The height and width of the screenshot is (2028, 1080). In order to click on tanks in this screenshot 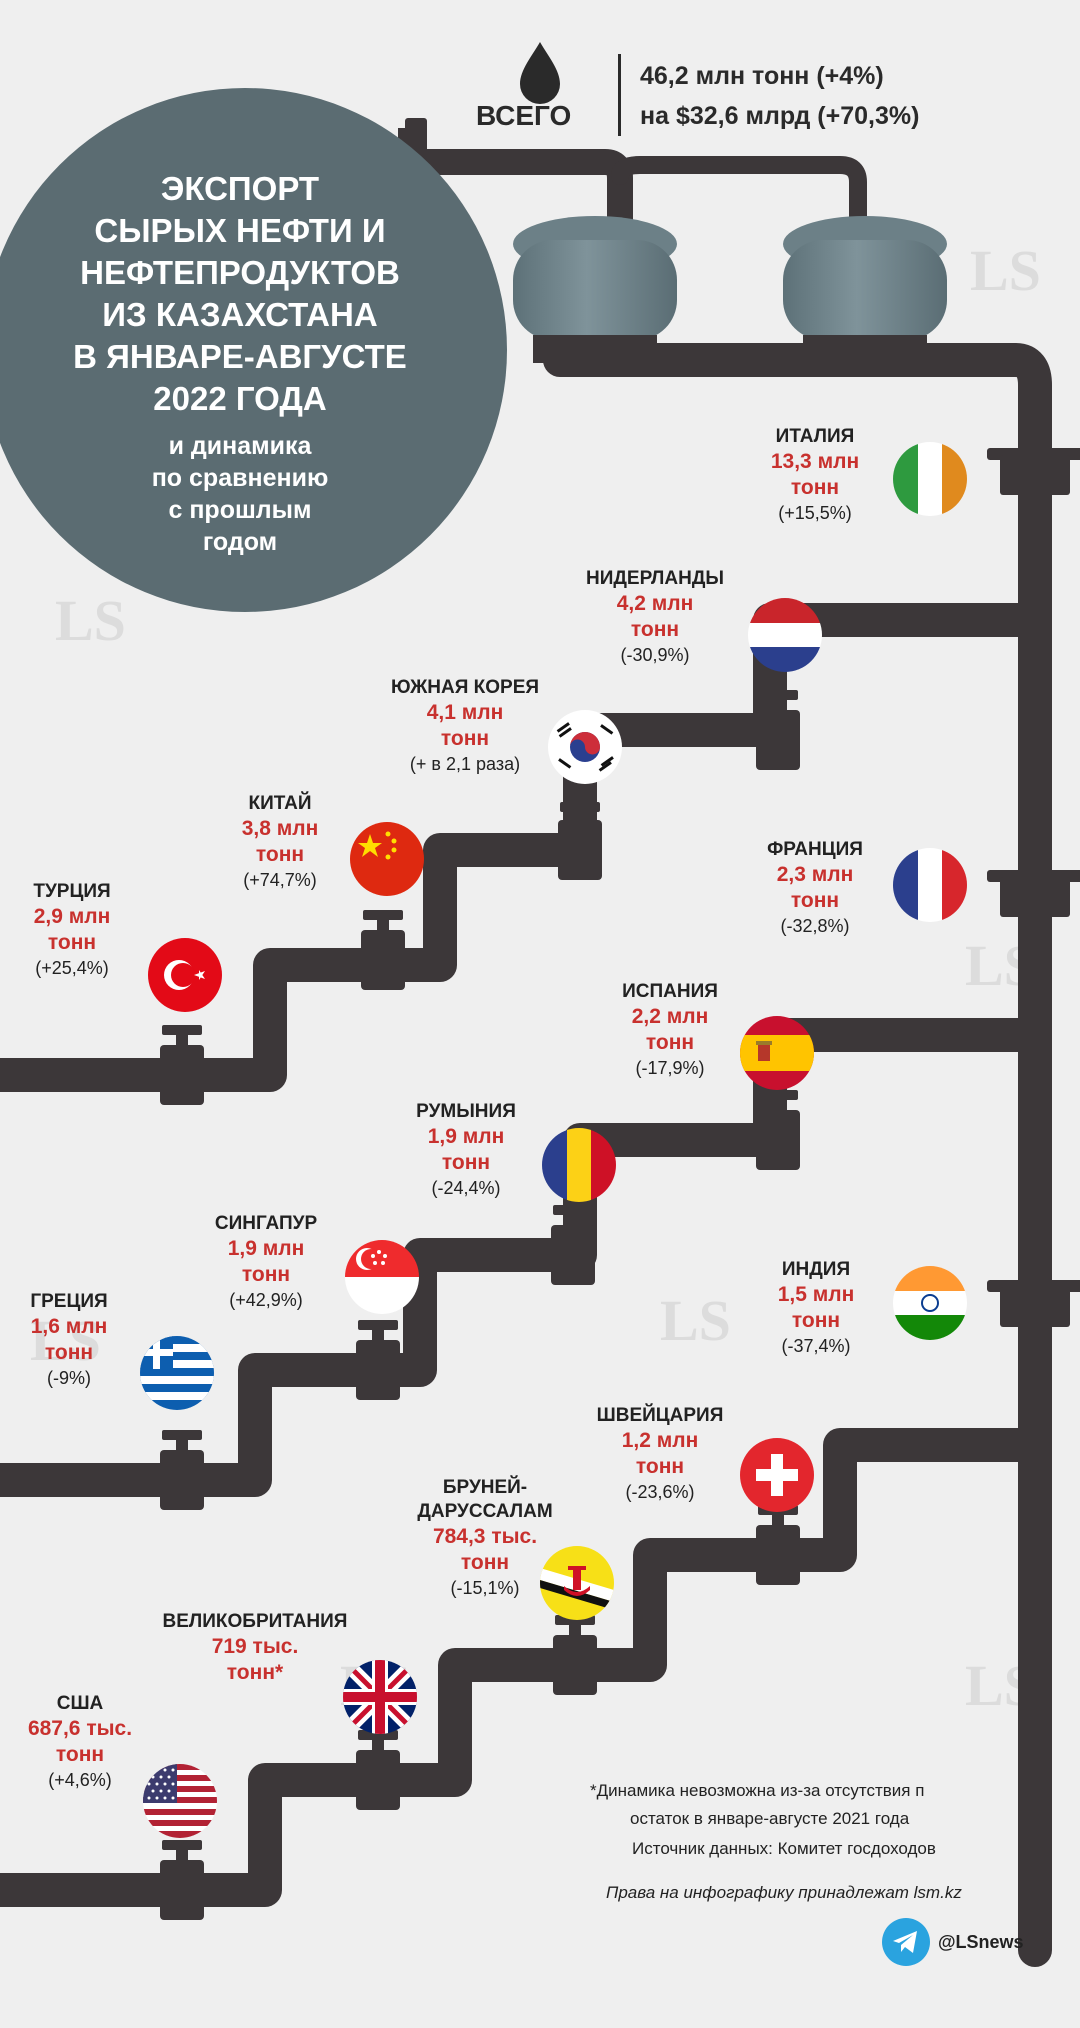, I will do `click(730, 289)`.